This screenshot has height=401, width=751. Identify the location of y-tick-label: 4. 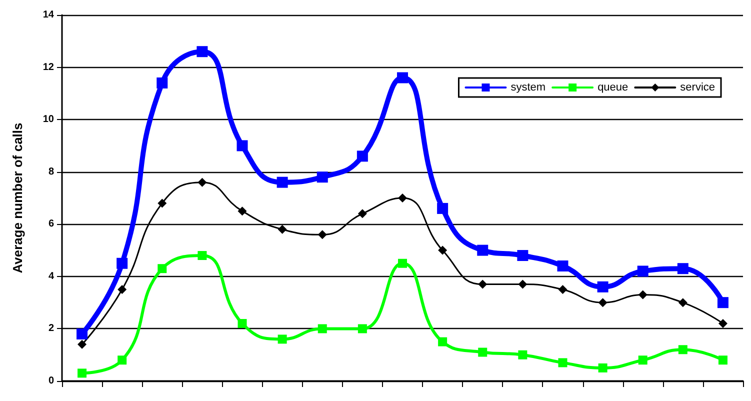
(51, 276).